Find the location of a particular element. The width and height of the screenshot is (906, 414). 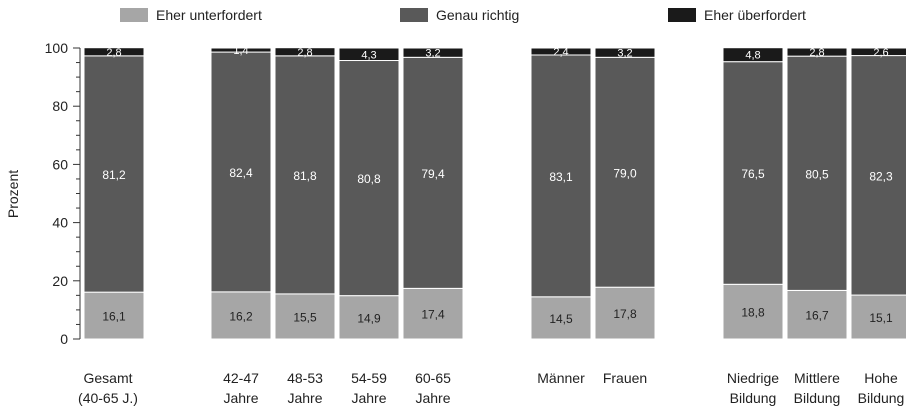

x-tick-label: 48-53 is located at coordinates (305, 378).